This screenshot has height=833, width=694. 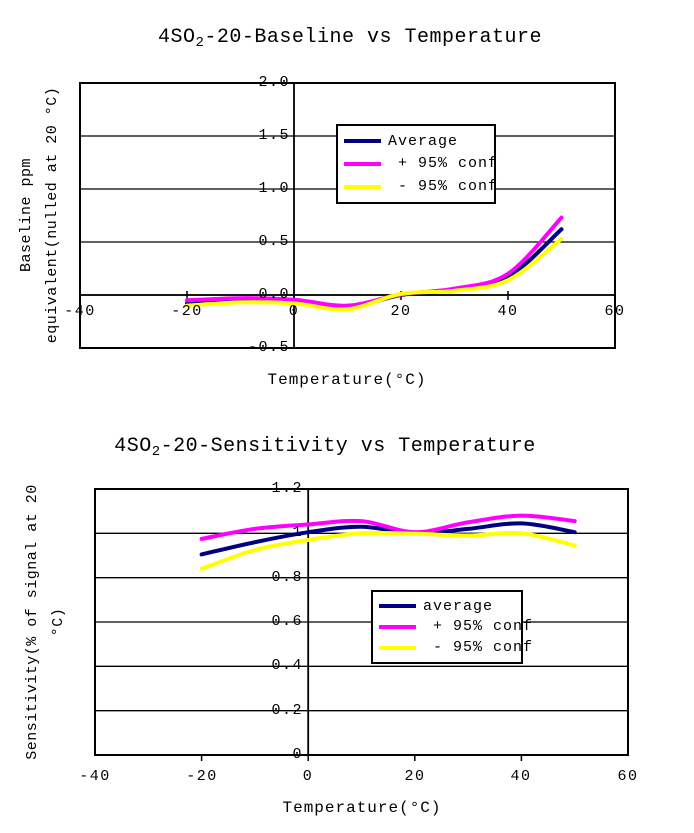 I want to click on y-axis-title-line2: equivalent(nulled at 20 °C), so click(x=52, y=215).